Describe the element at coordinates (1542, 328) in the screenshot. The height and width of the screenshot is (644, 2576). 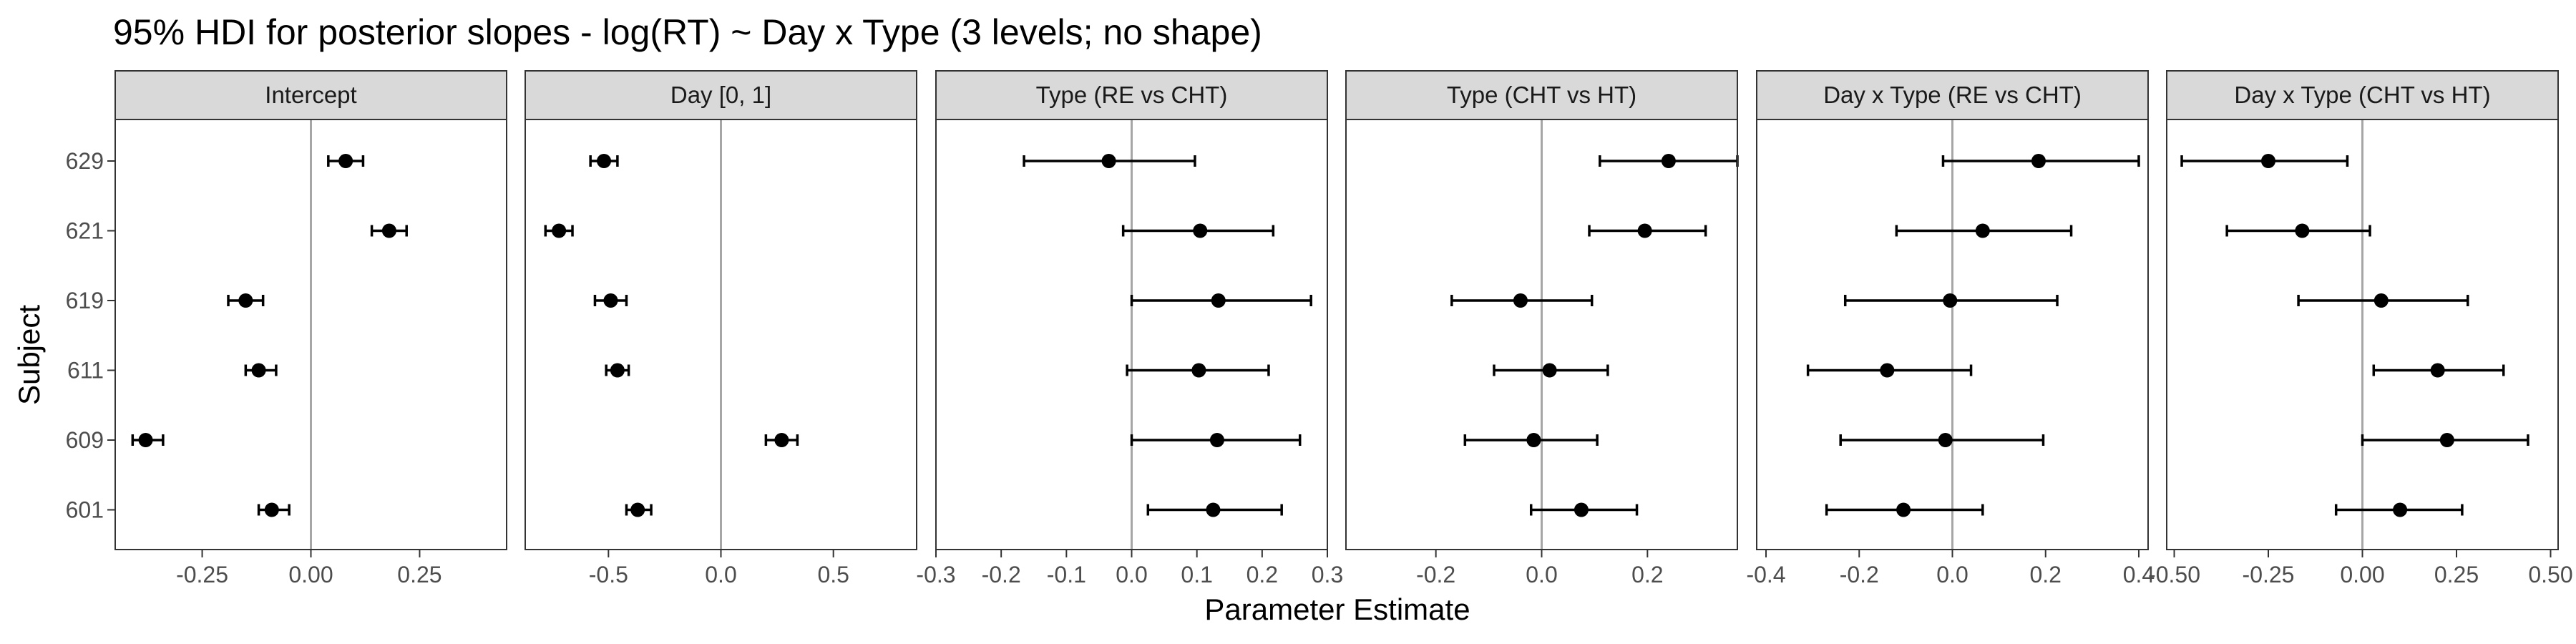
I see `facet-panel: Type (CHT vs HT) -0.2 0.0 0.2` at that location.